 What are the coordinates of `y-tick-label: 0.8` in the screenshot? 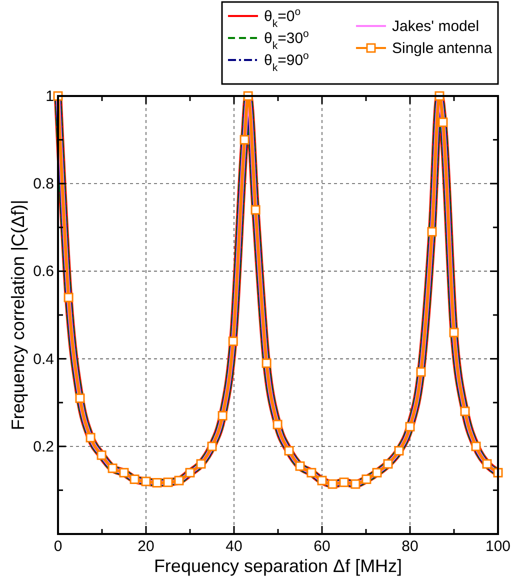 It's located at (43, 184).